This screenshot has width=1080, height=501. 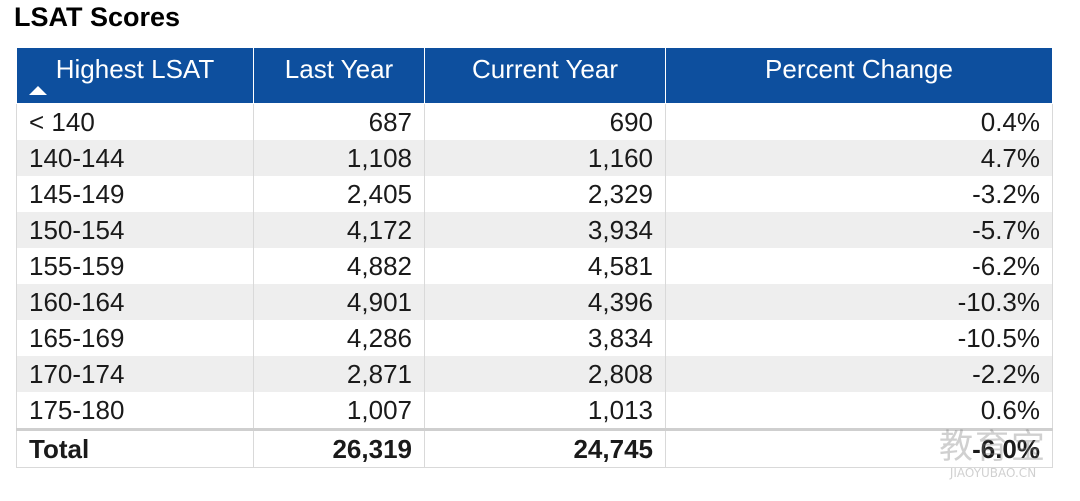 I want to click on total-current-year: 24,745, so click(x=545, y=448).